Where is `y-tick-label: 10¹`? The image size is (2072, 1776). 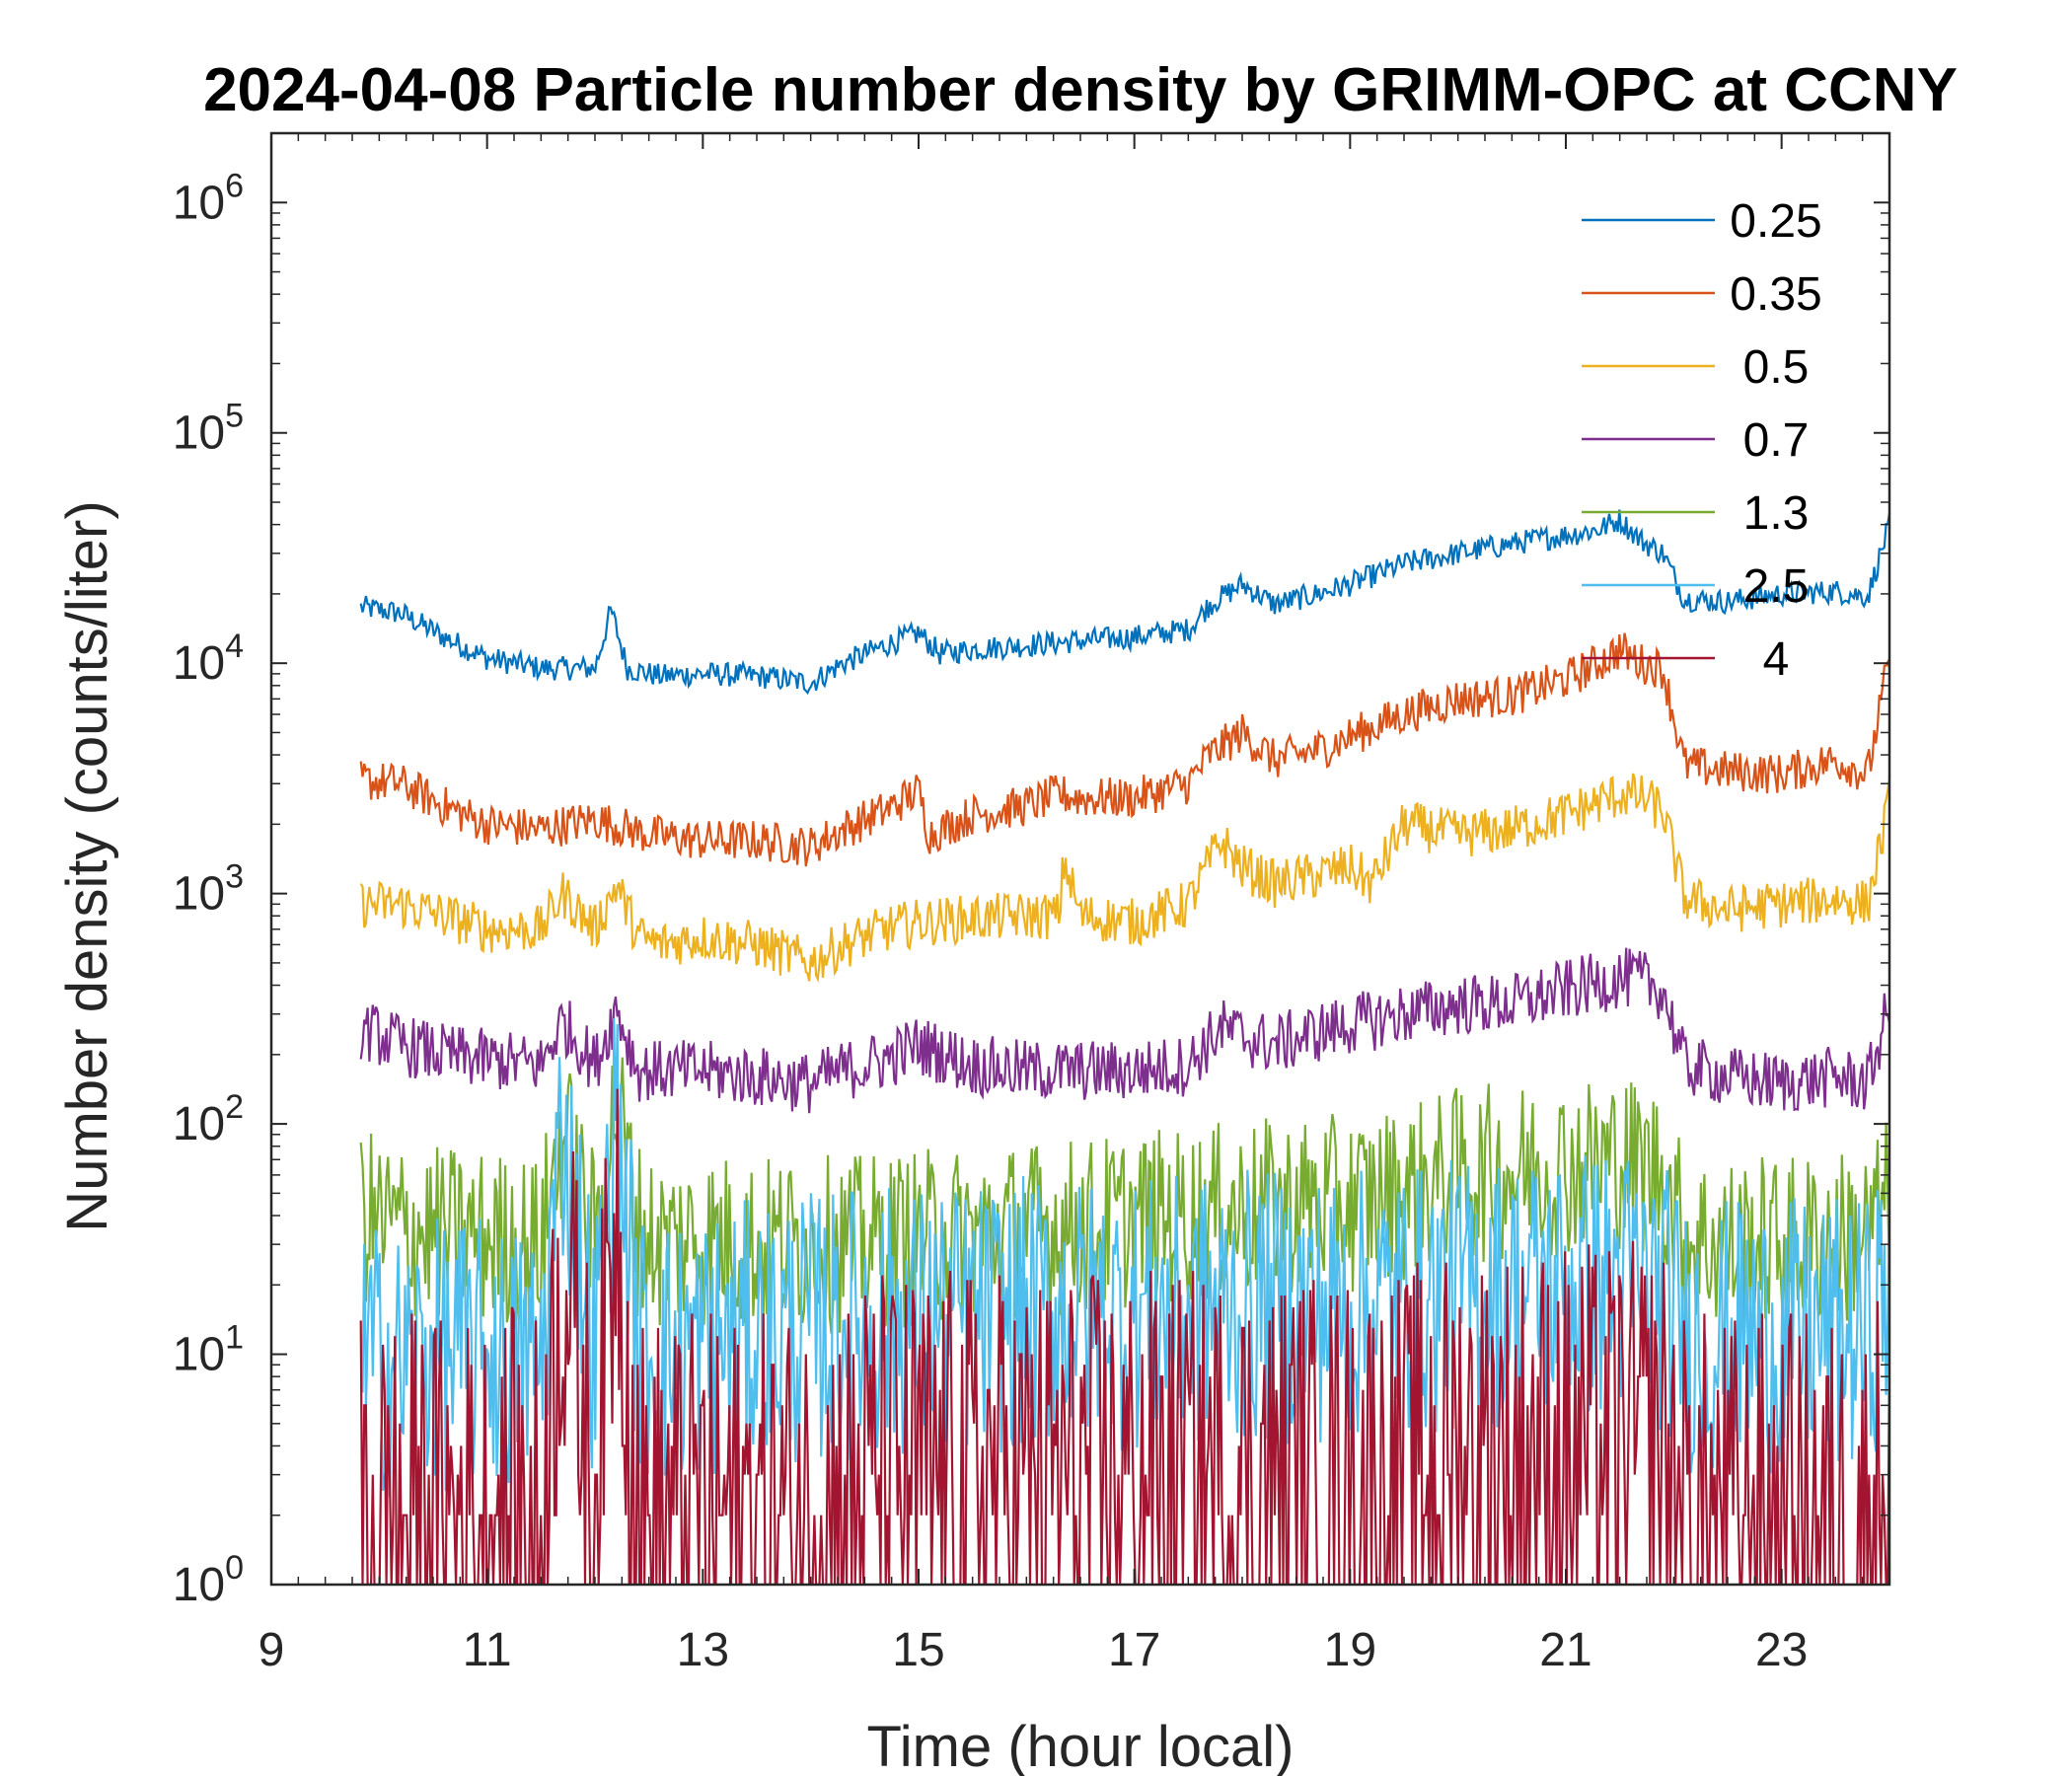 y-tick-label: 10¹ is located at coordinates (209, 1350).